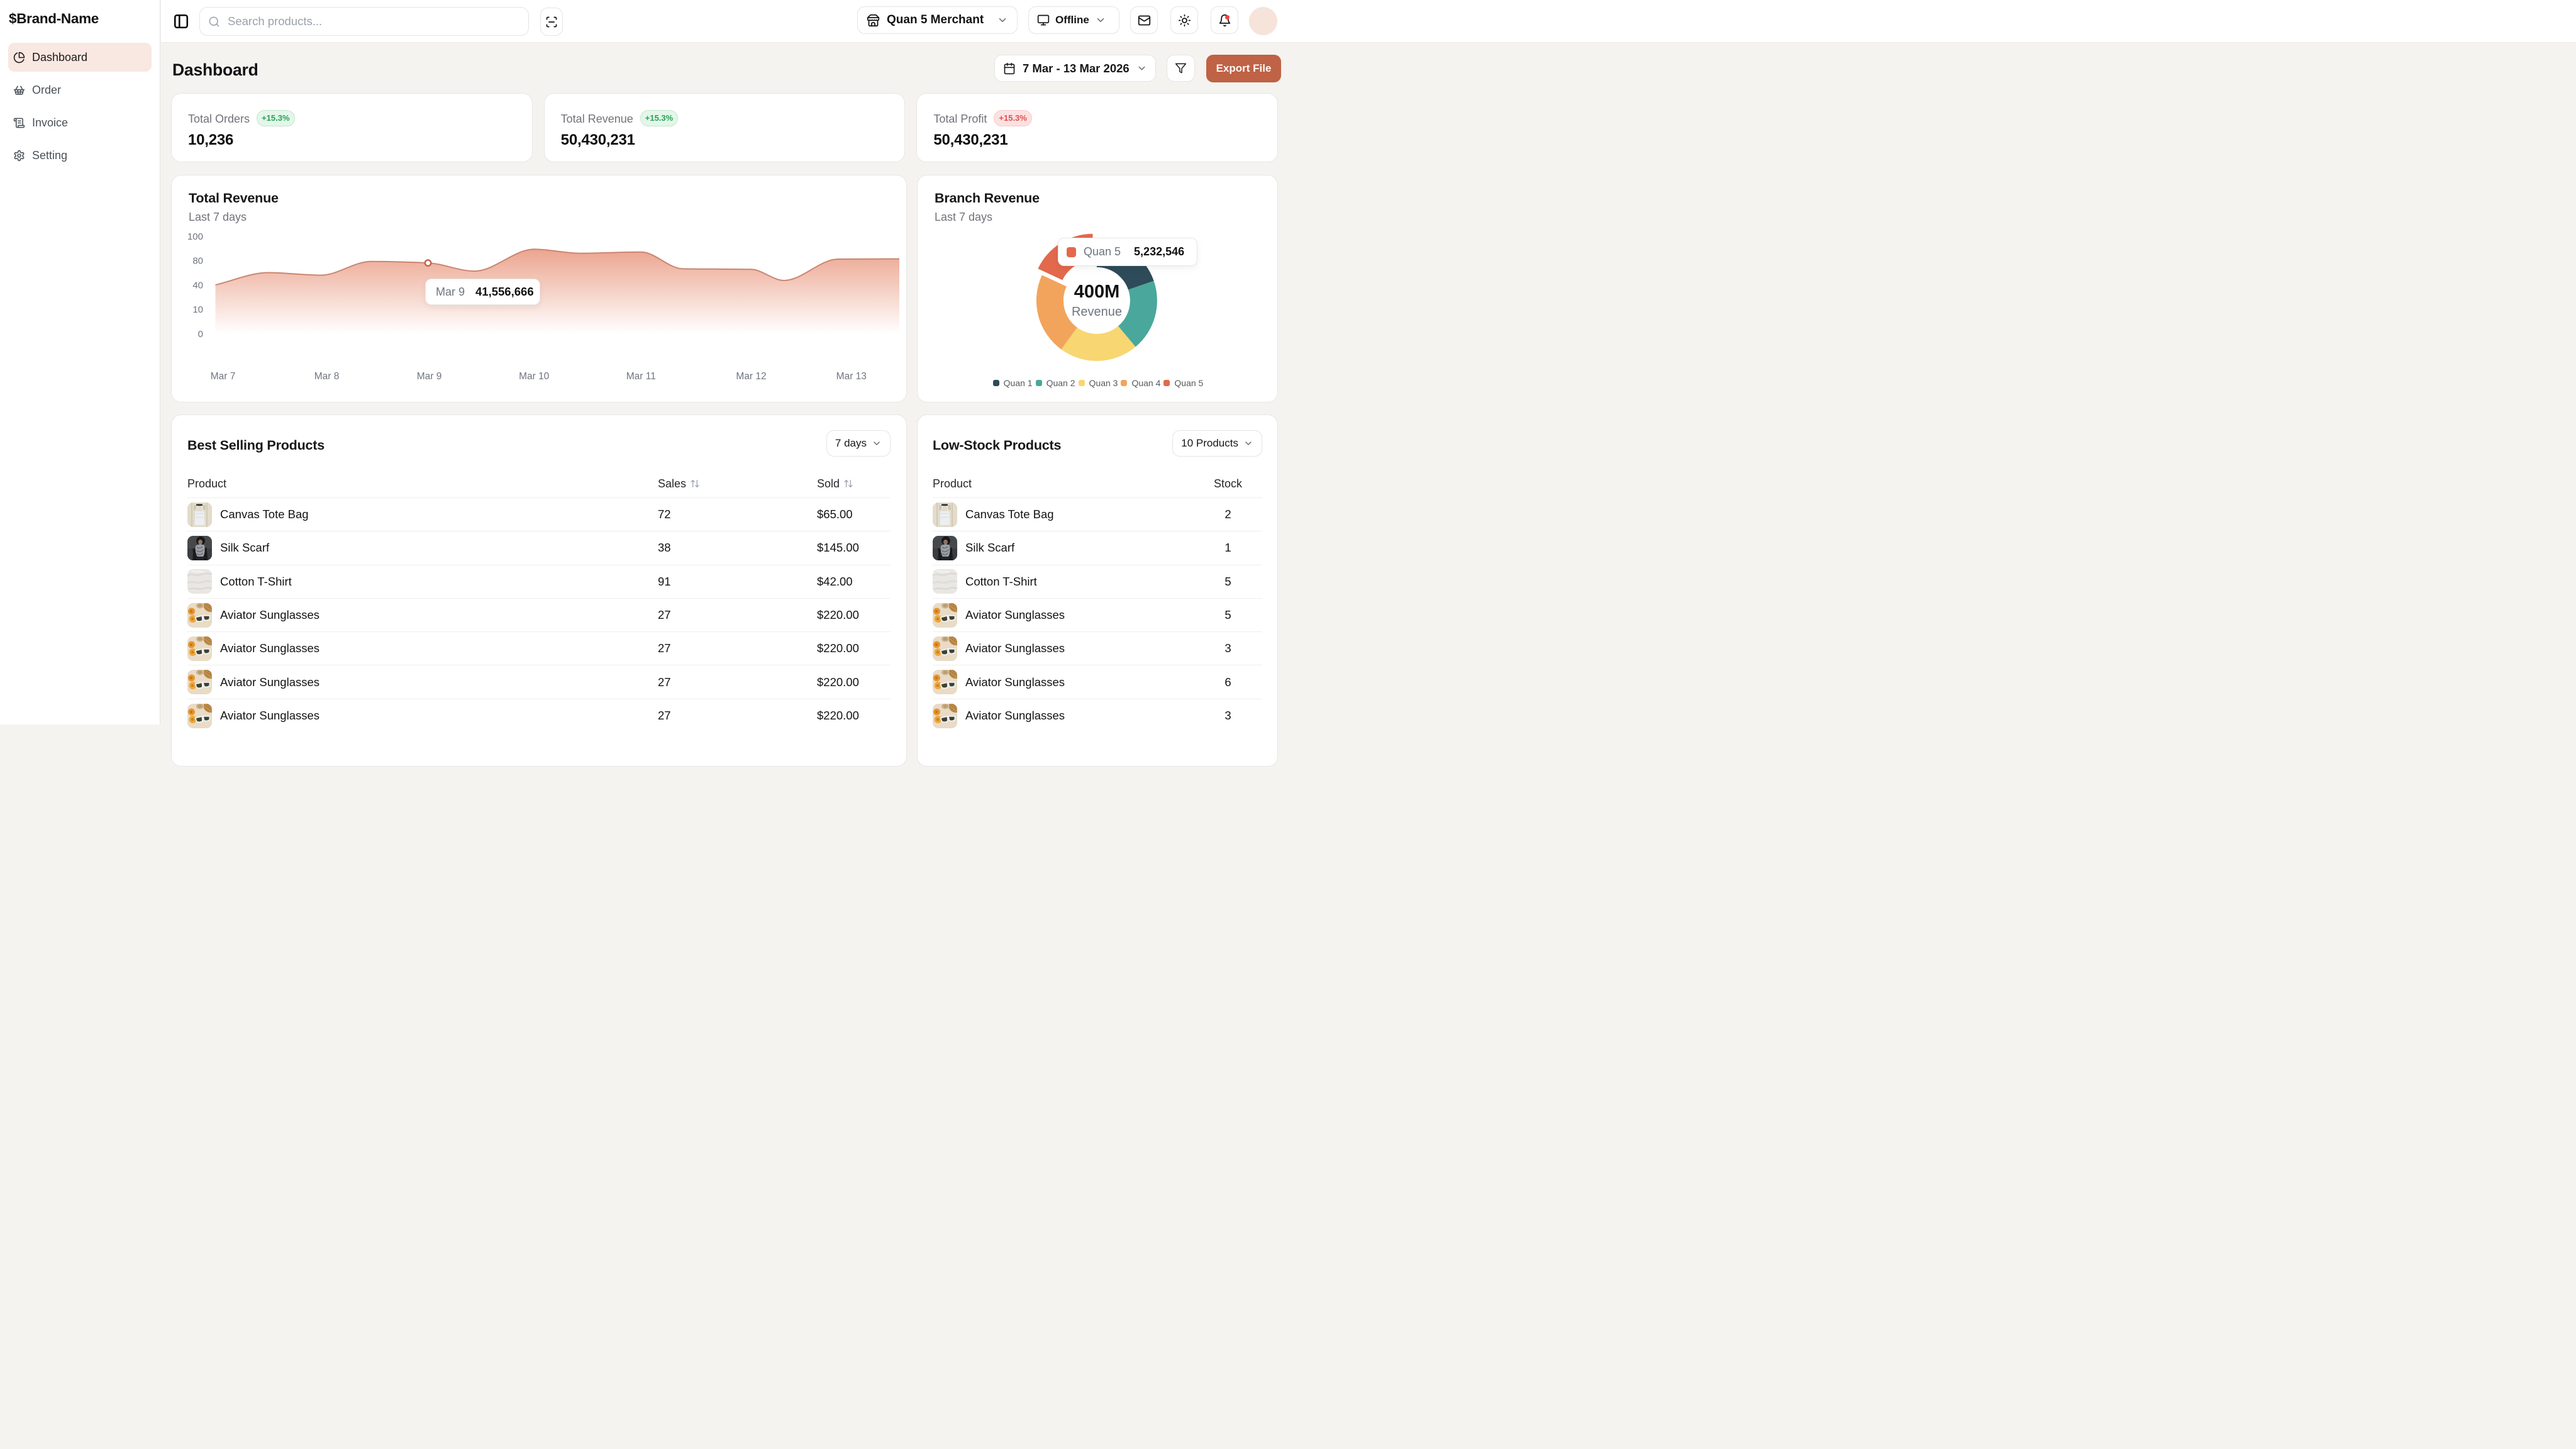 The height and width of the screenshot is (1449, 2576). What do you see at coordinates (195, 236) in the screenshot?
I see `svg-text: 100` at bounding box center [195, 236].